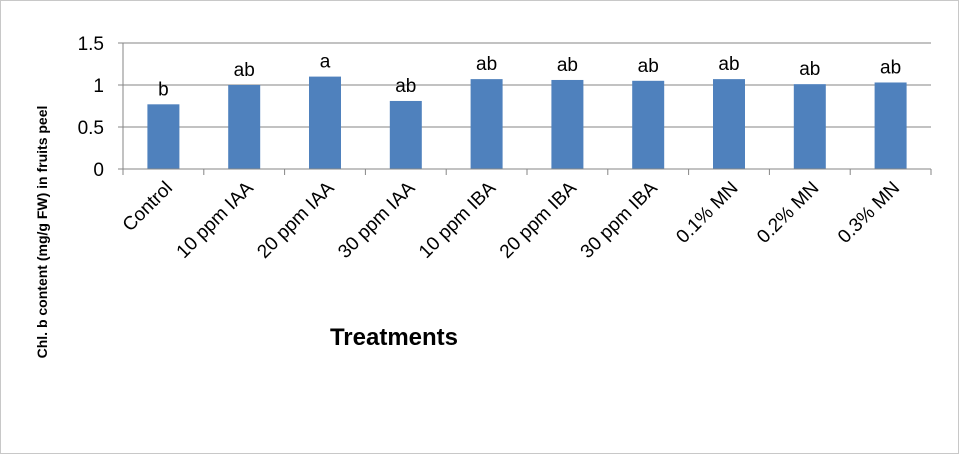 This screenshot has width=959, height=454. Describe the element at coordinates (42, 232) in the screenshot. I see `y-axis-title: Chl. b content (mg/g FW) in fruits peel` at that location.